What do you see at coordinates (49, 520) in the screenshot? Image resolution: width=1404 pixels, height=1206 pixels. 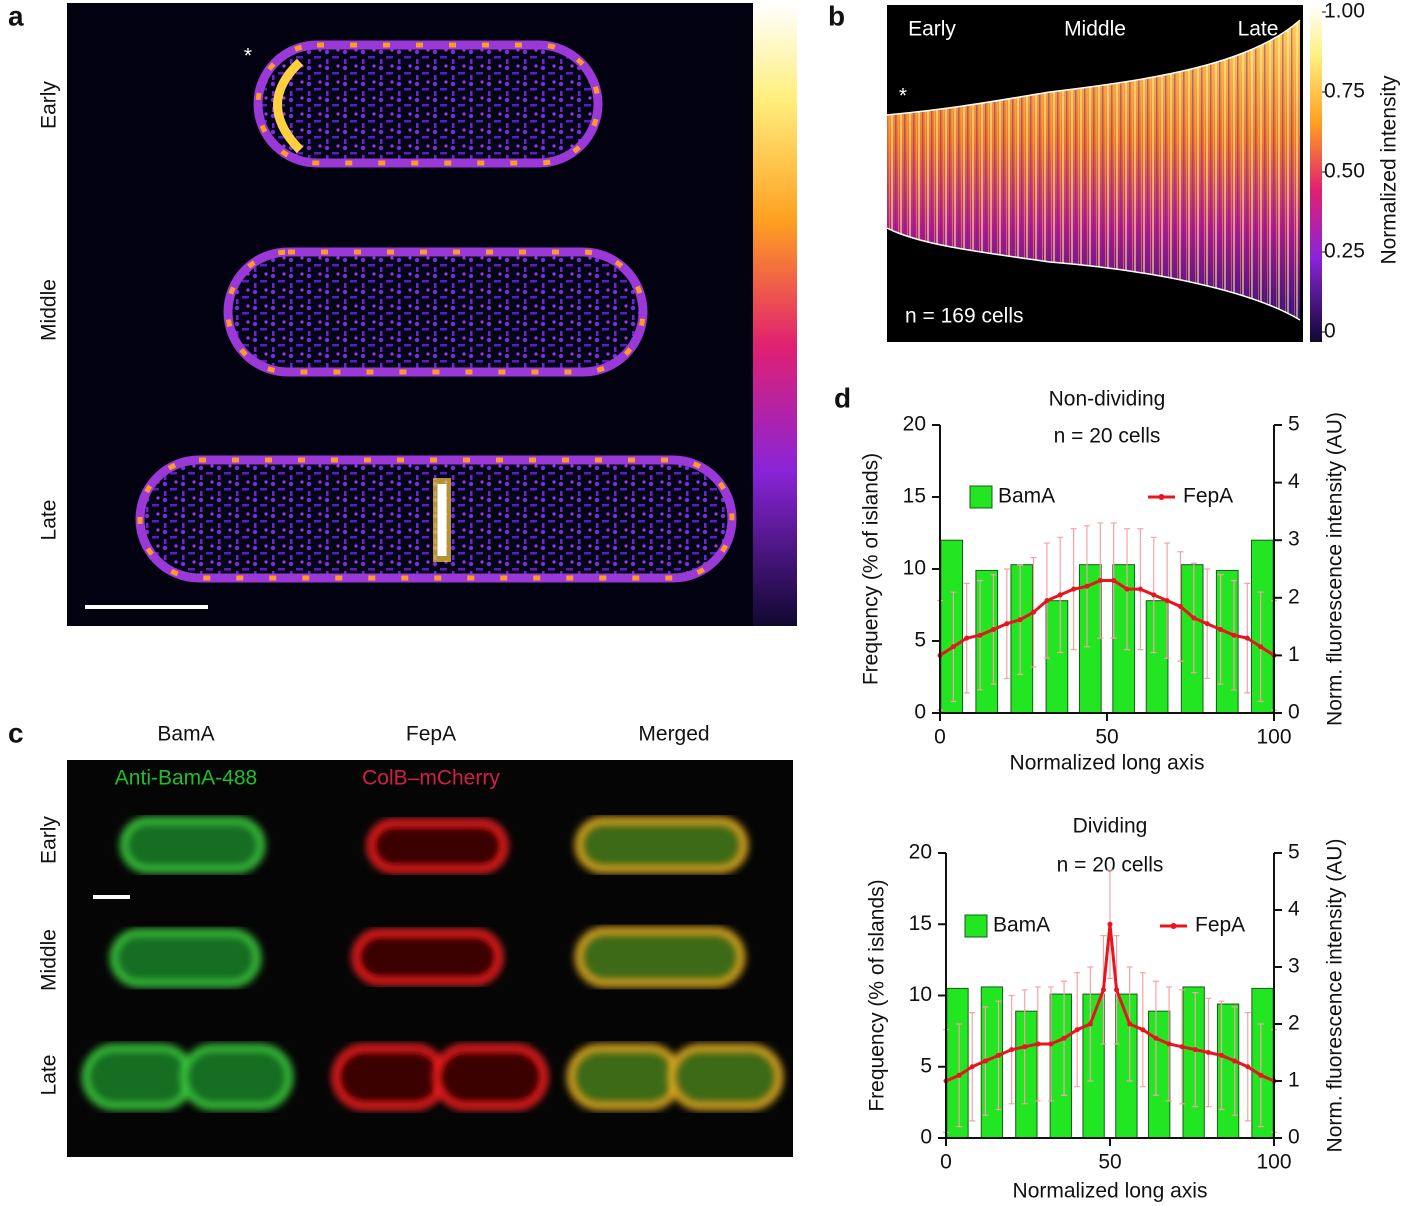 I see `row-label: Late` at bounding box center [49, 520].